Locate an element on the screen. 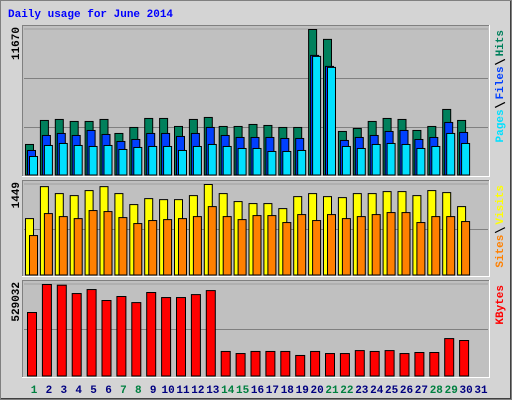  legend-label: KBytes is located at coordinates (501, 305).